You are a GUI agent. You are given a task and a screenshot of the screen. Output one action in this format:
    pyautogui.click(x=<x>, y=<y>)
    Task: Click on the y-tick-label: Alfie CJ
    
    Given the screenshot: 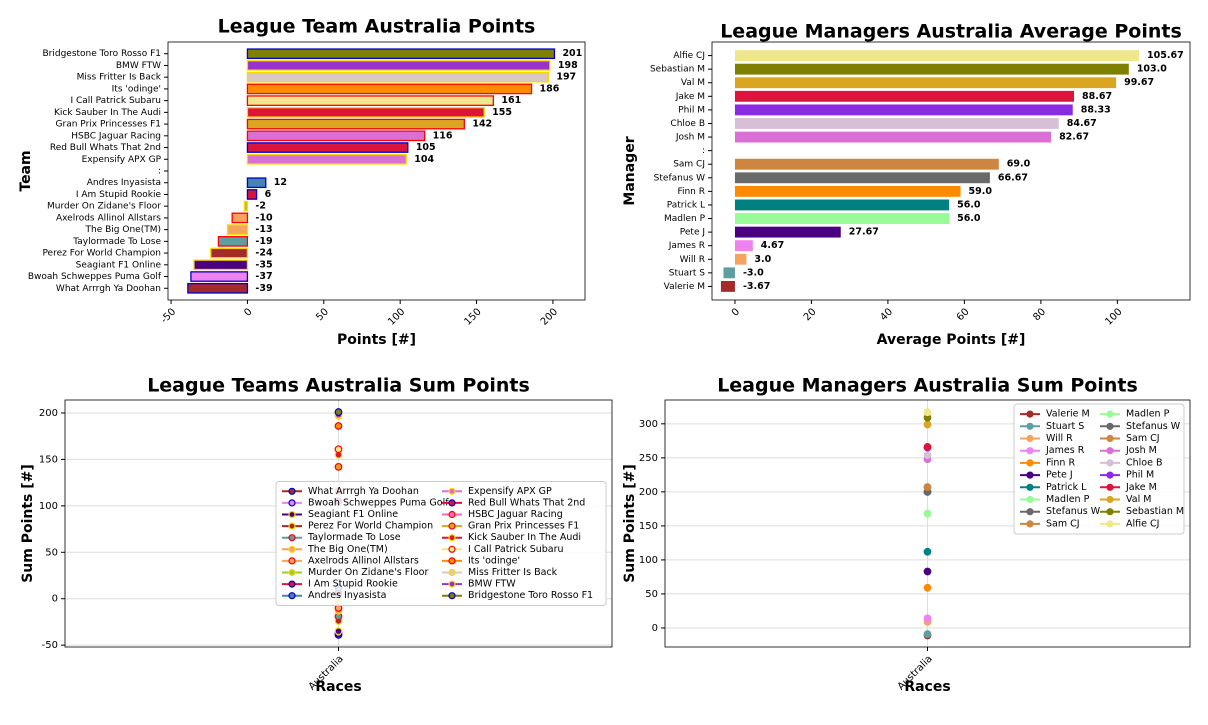 What is the action you would take?
    pyautogui.click(x=689, y=56)
    